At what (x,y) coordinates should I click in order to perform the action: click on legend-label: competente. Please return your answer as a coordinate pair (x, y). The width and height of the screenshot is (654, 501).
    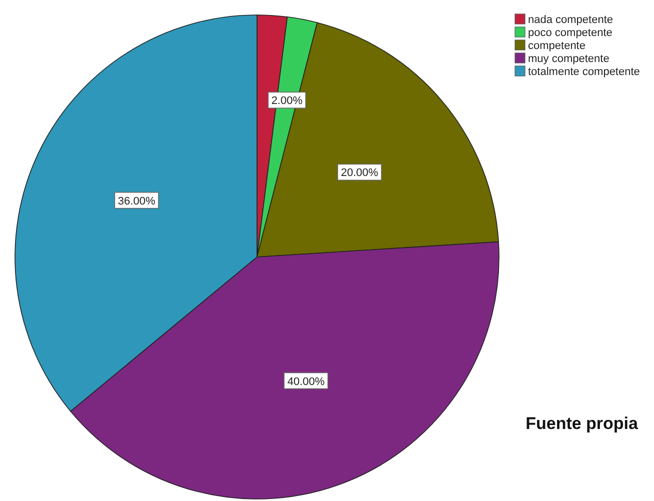
    Looking at the image, I should click on (557, 46).